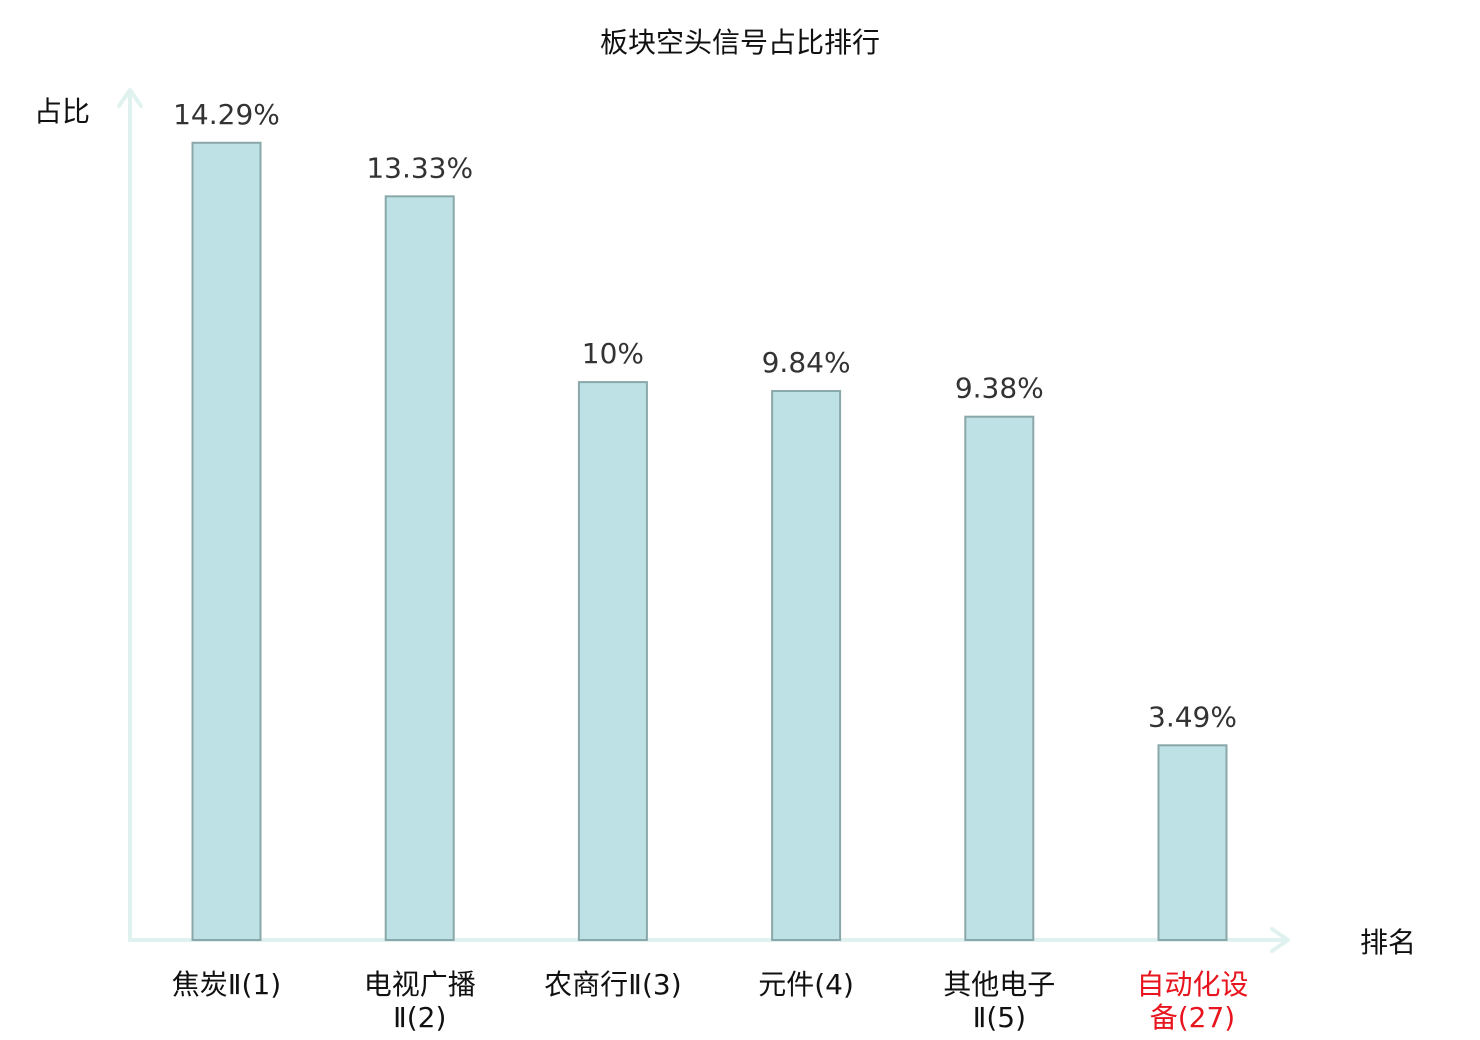  I want to click on bar-value-label: 10%, so click(613, 353).